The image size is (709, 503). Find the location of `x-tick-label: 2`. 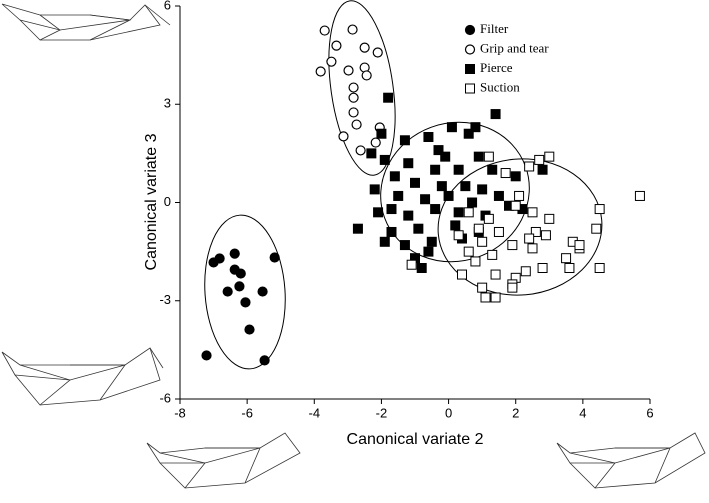

x-tick-label: 2 is located at coordinates (515, 412).